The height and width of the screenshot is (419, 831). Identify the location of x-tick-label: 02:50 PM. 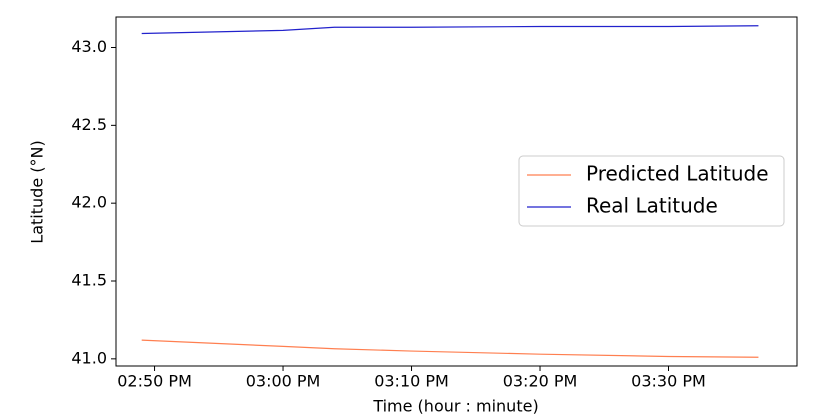
(154, 381).